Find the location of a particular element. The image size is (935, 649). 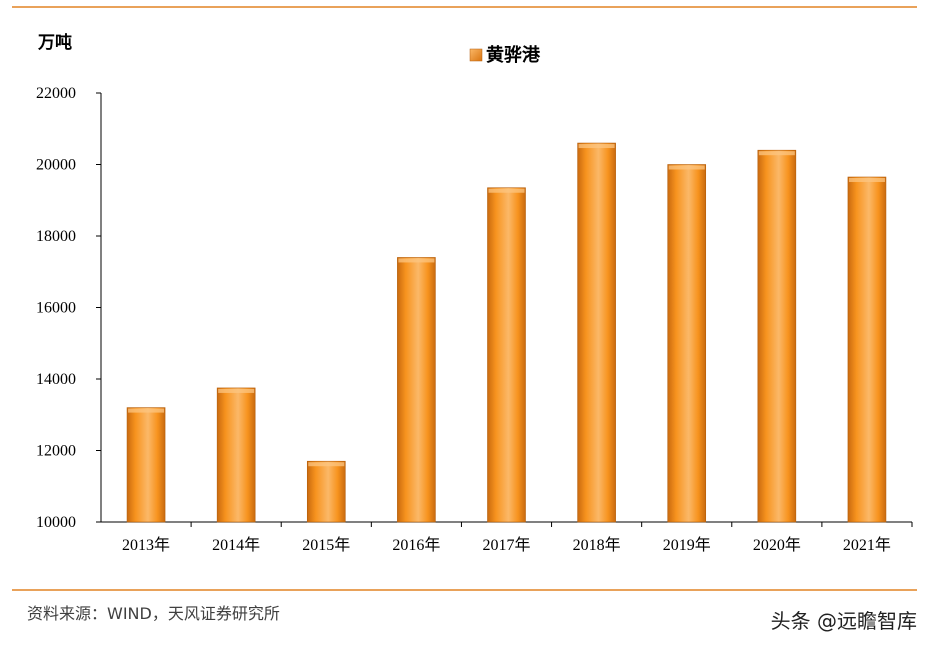

y-tick-label: 12000 is located at coordinates (56, 451).